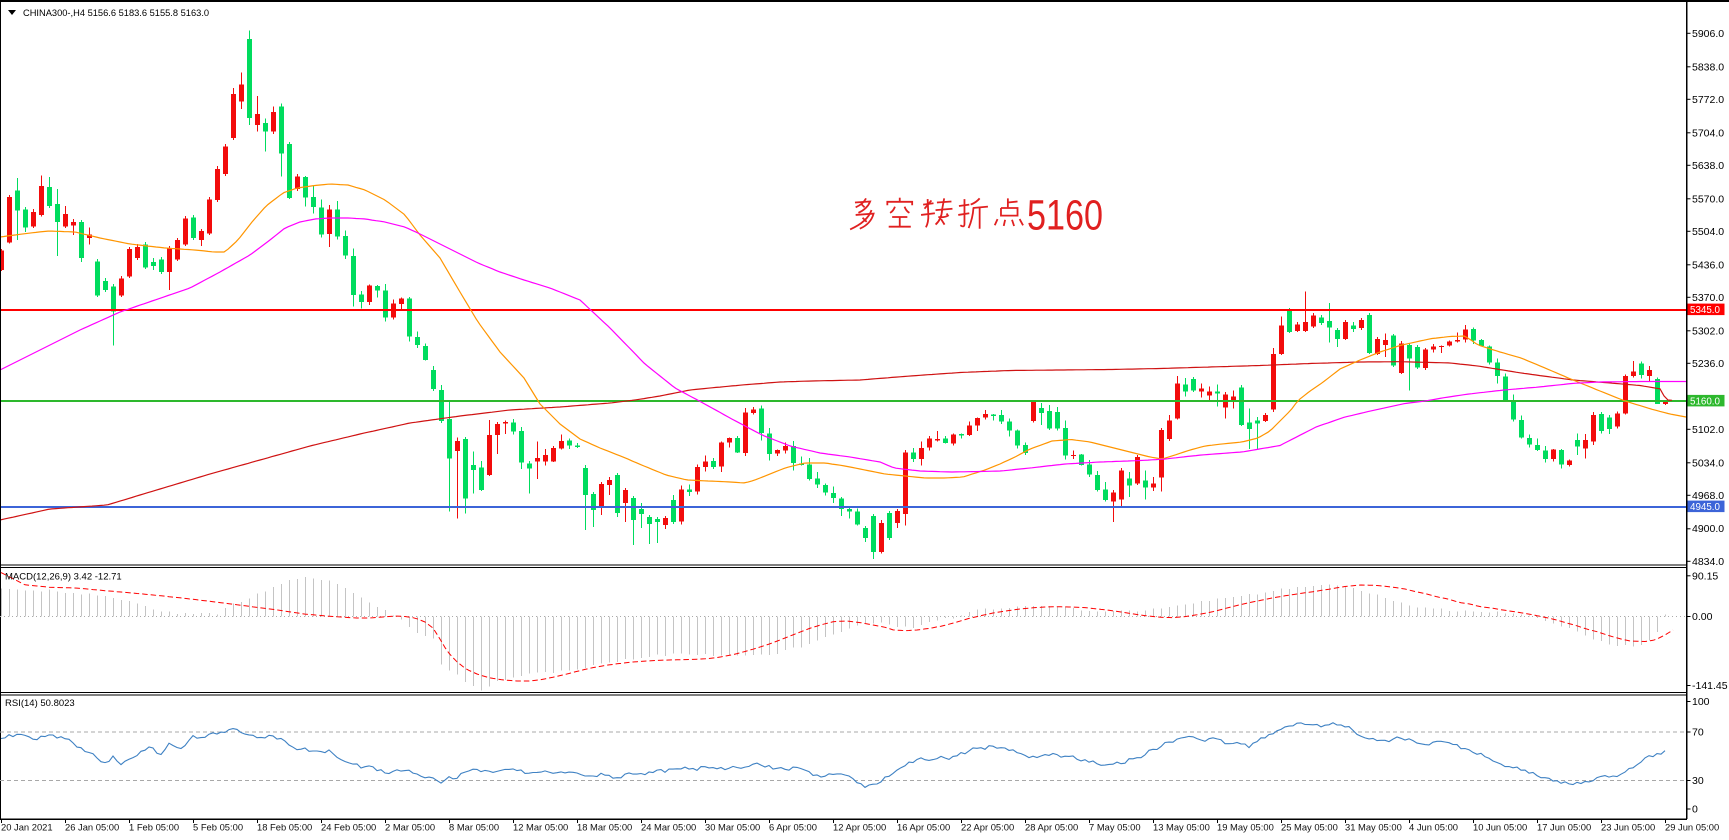 The height and width of the screenshot is (840, 1729). I want to click on svg-text: 0.00, so click(1702, 617).